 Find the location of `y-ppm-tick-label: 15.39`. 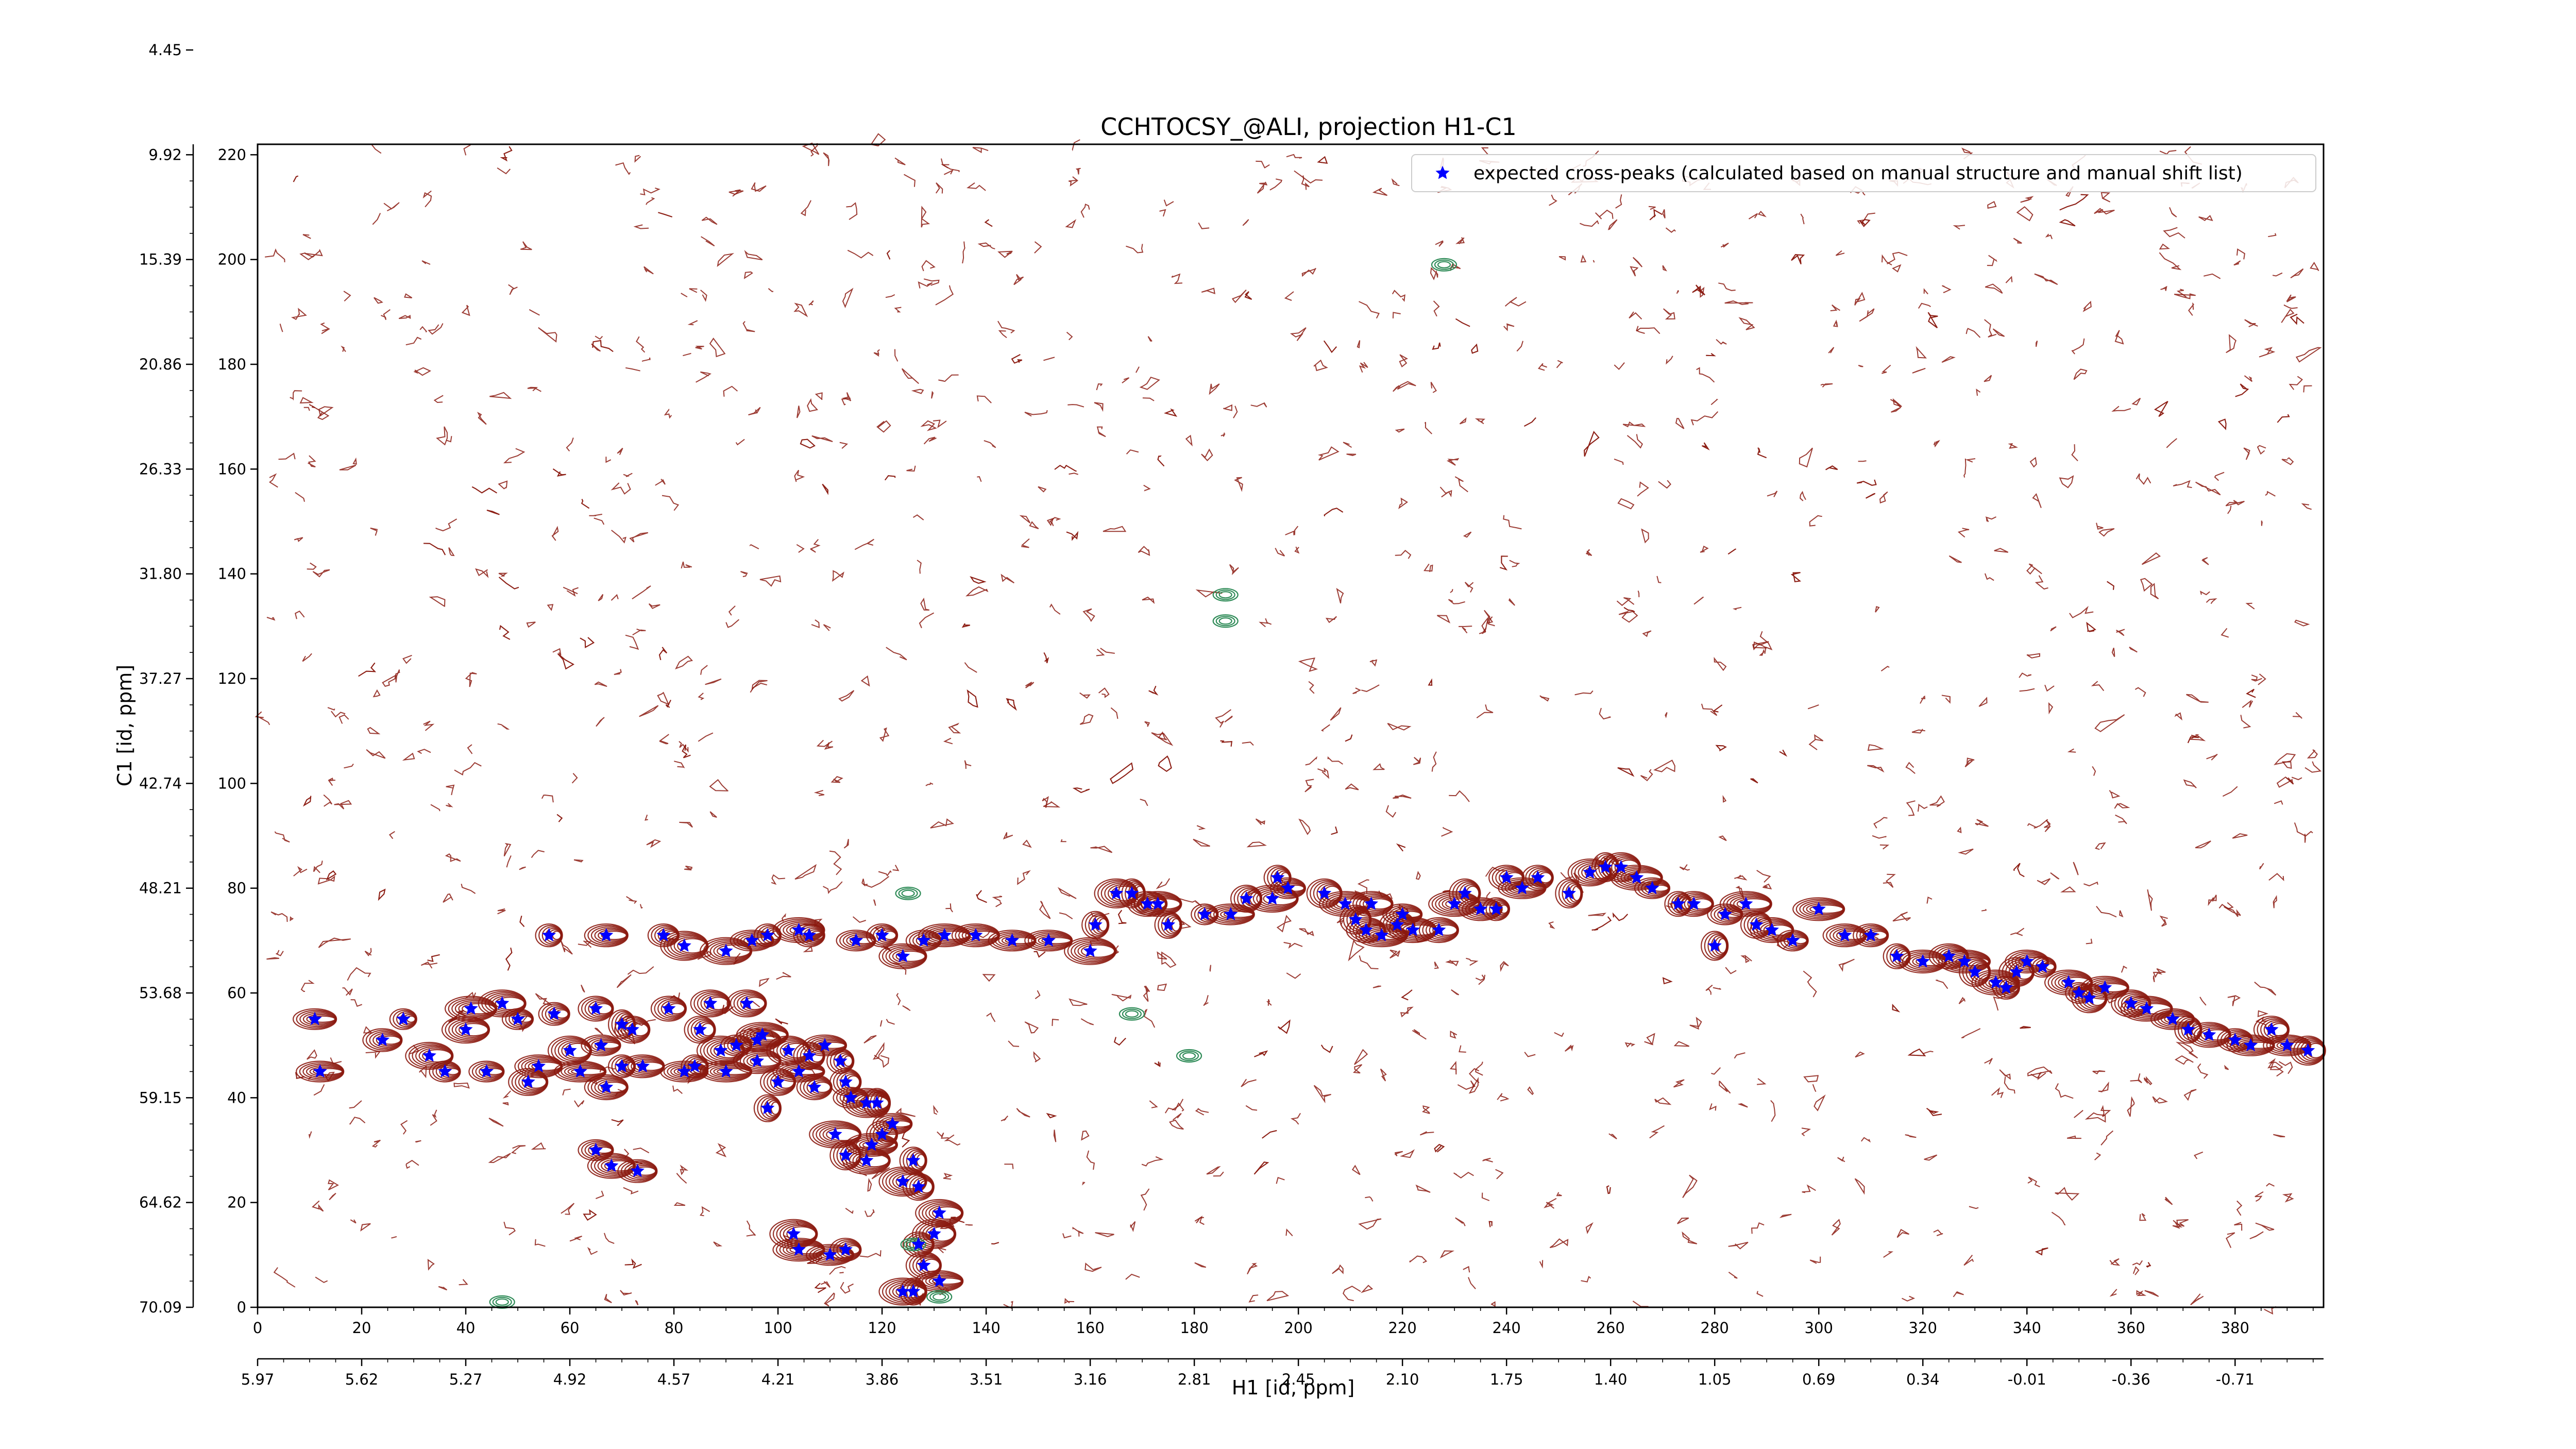

y-ppm-tick-label: 15.39 is located at coordinates (160, 259).